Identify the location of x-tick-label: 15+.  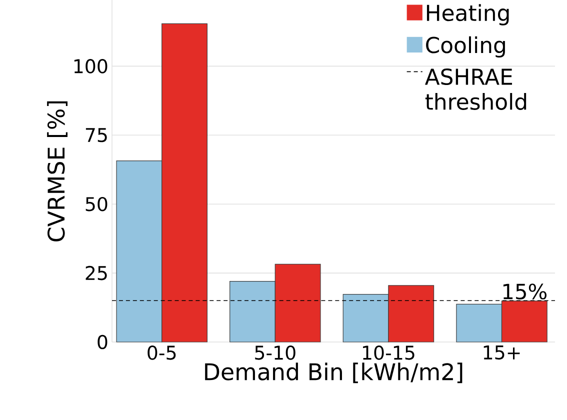
(502, 353).